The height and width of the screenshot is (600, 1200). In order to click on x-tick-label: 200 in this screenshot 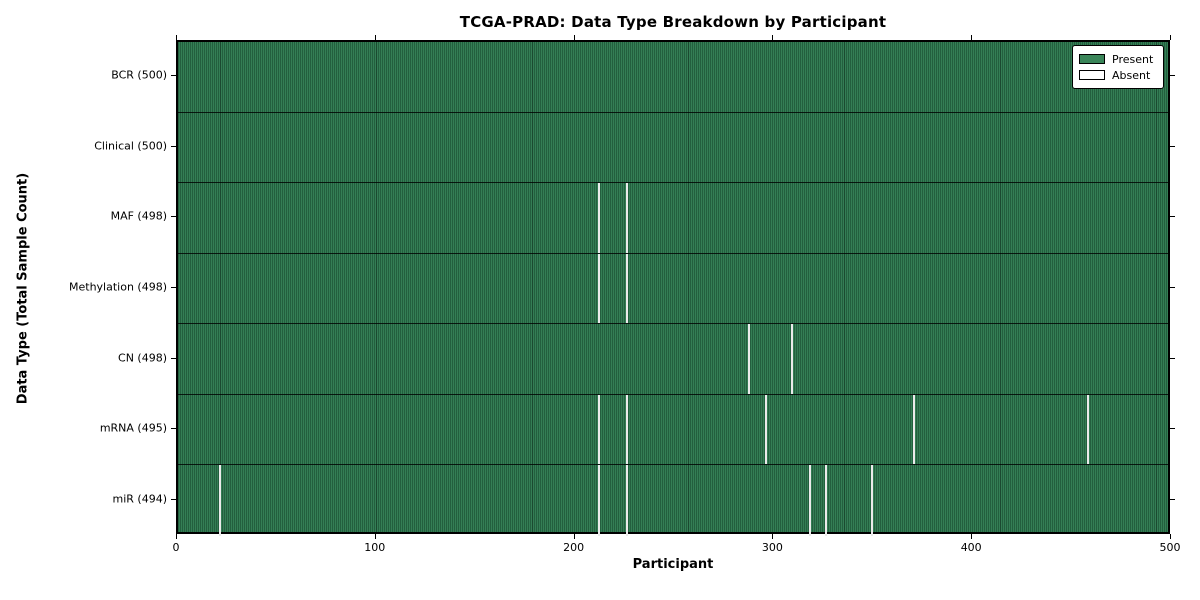, I will do `click(574, 547)`.